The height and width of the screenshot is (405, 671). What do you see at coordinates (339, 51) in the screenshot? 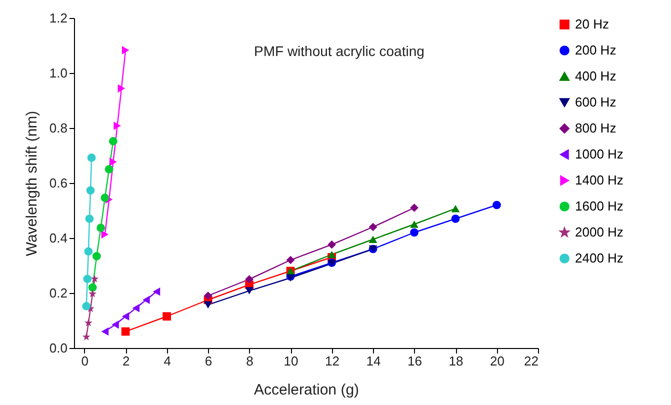
I see `text: PMF without acrylic coating` at bounding box center [339, 51].